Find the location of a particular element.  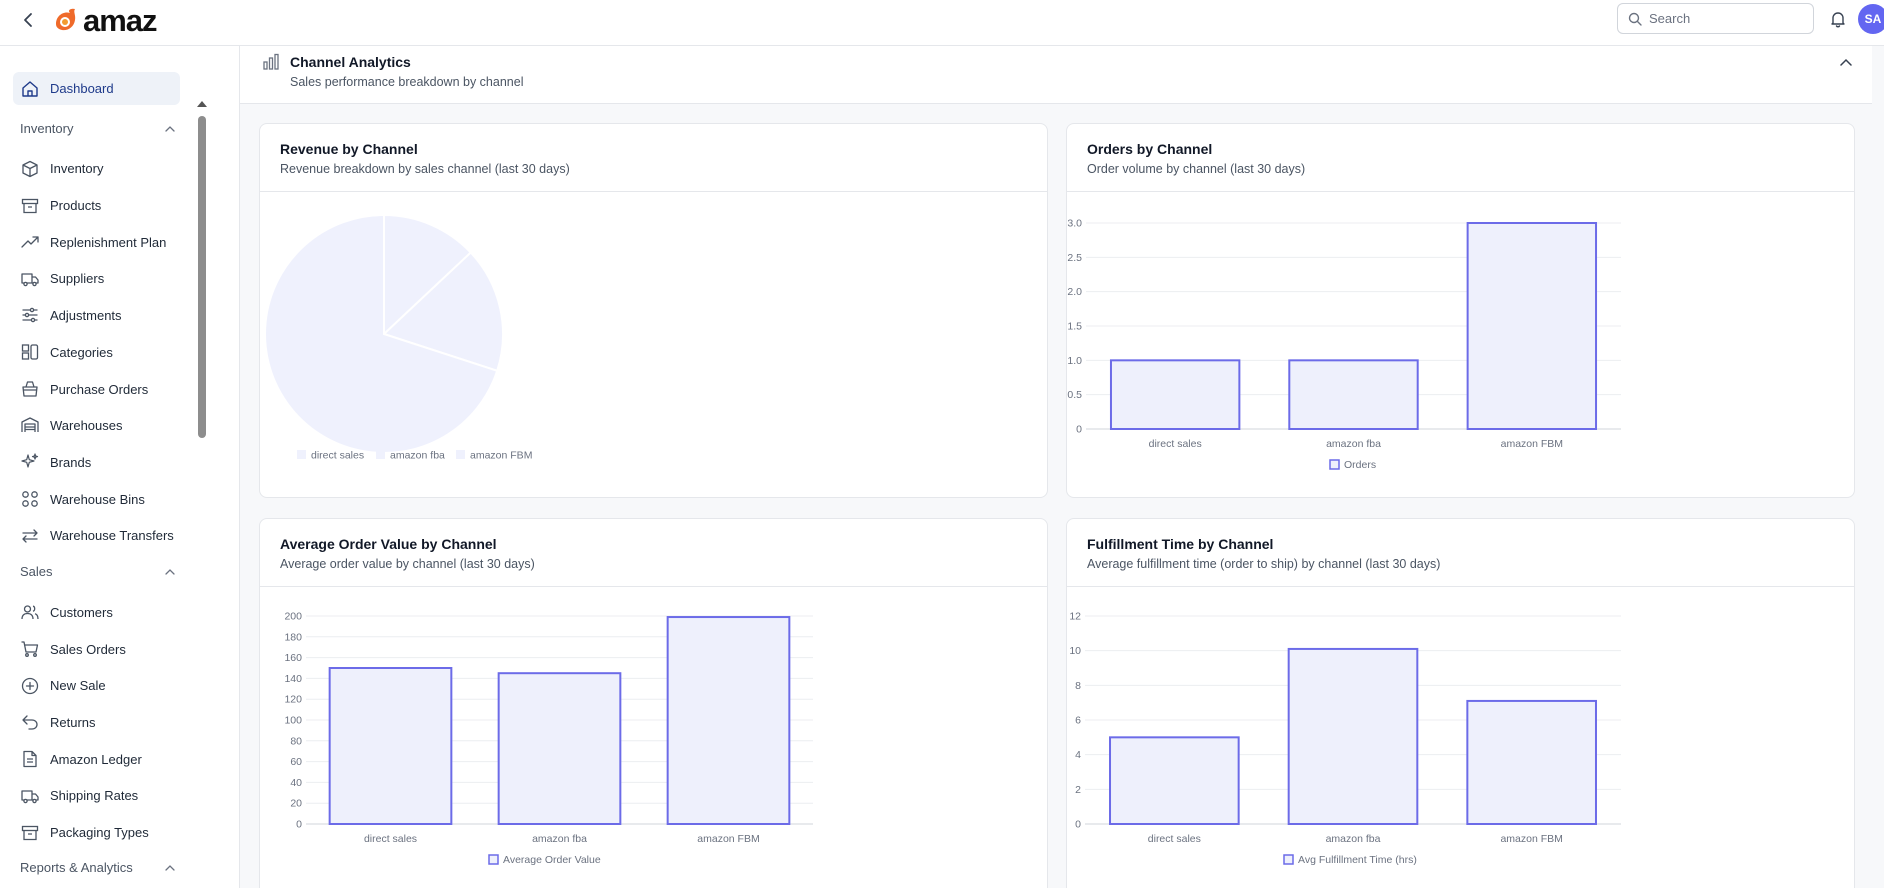

sidebar-item-replenishment-plan: Replenishment Plan is located at coordinates (96, 242).